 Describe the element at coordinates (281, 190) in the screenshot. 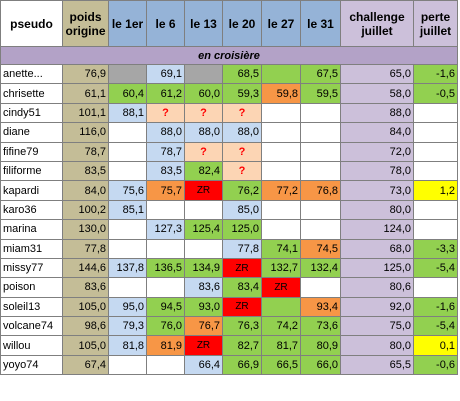

I see `le-27-cell: 77,2` at that location.